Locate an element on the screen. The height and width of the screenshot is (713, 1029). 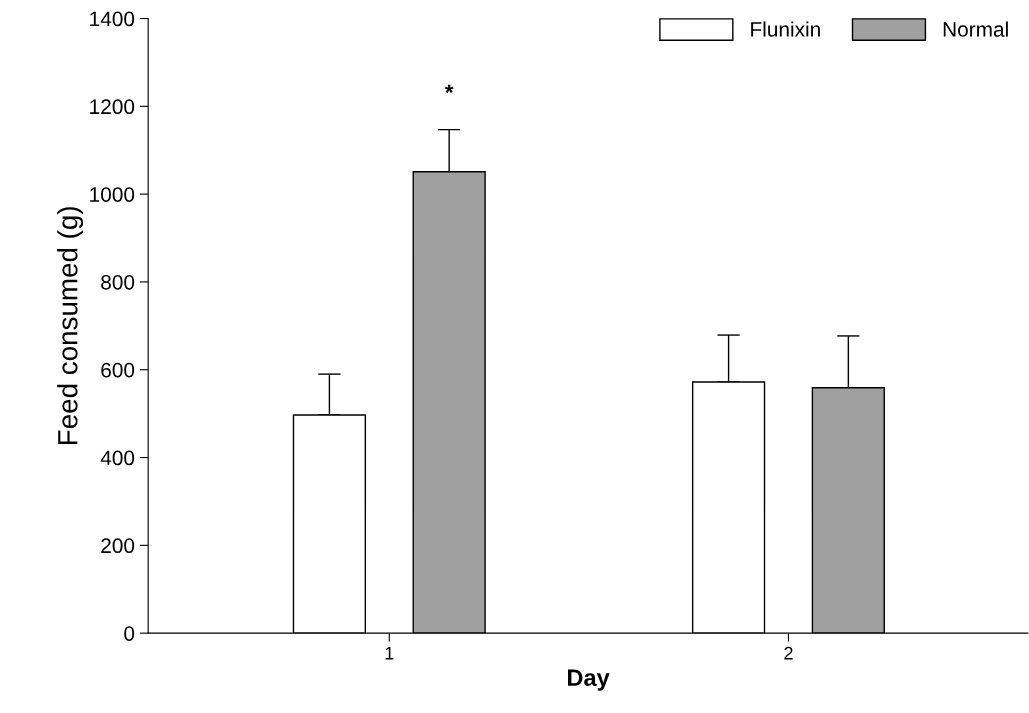
legend-label: Normal is located at coordinates (975, 29).